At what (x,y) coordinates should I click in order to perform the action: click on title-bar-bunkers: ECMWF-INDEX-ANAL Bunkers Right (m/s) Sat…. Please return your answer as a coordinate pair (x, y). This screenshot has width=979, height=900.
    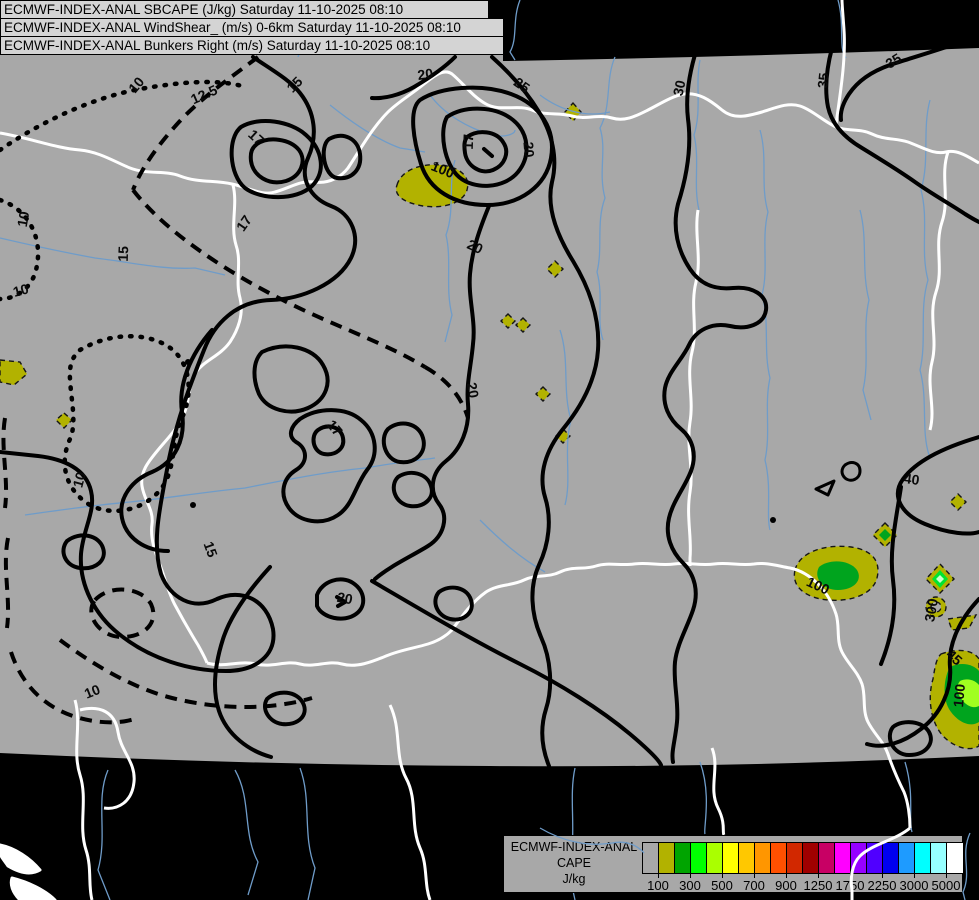
    Looking at the image, I should click on (252, 45).